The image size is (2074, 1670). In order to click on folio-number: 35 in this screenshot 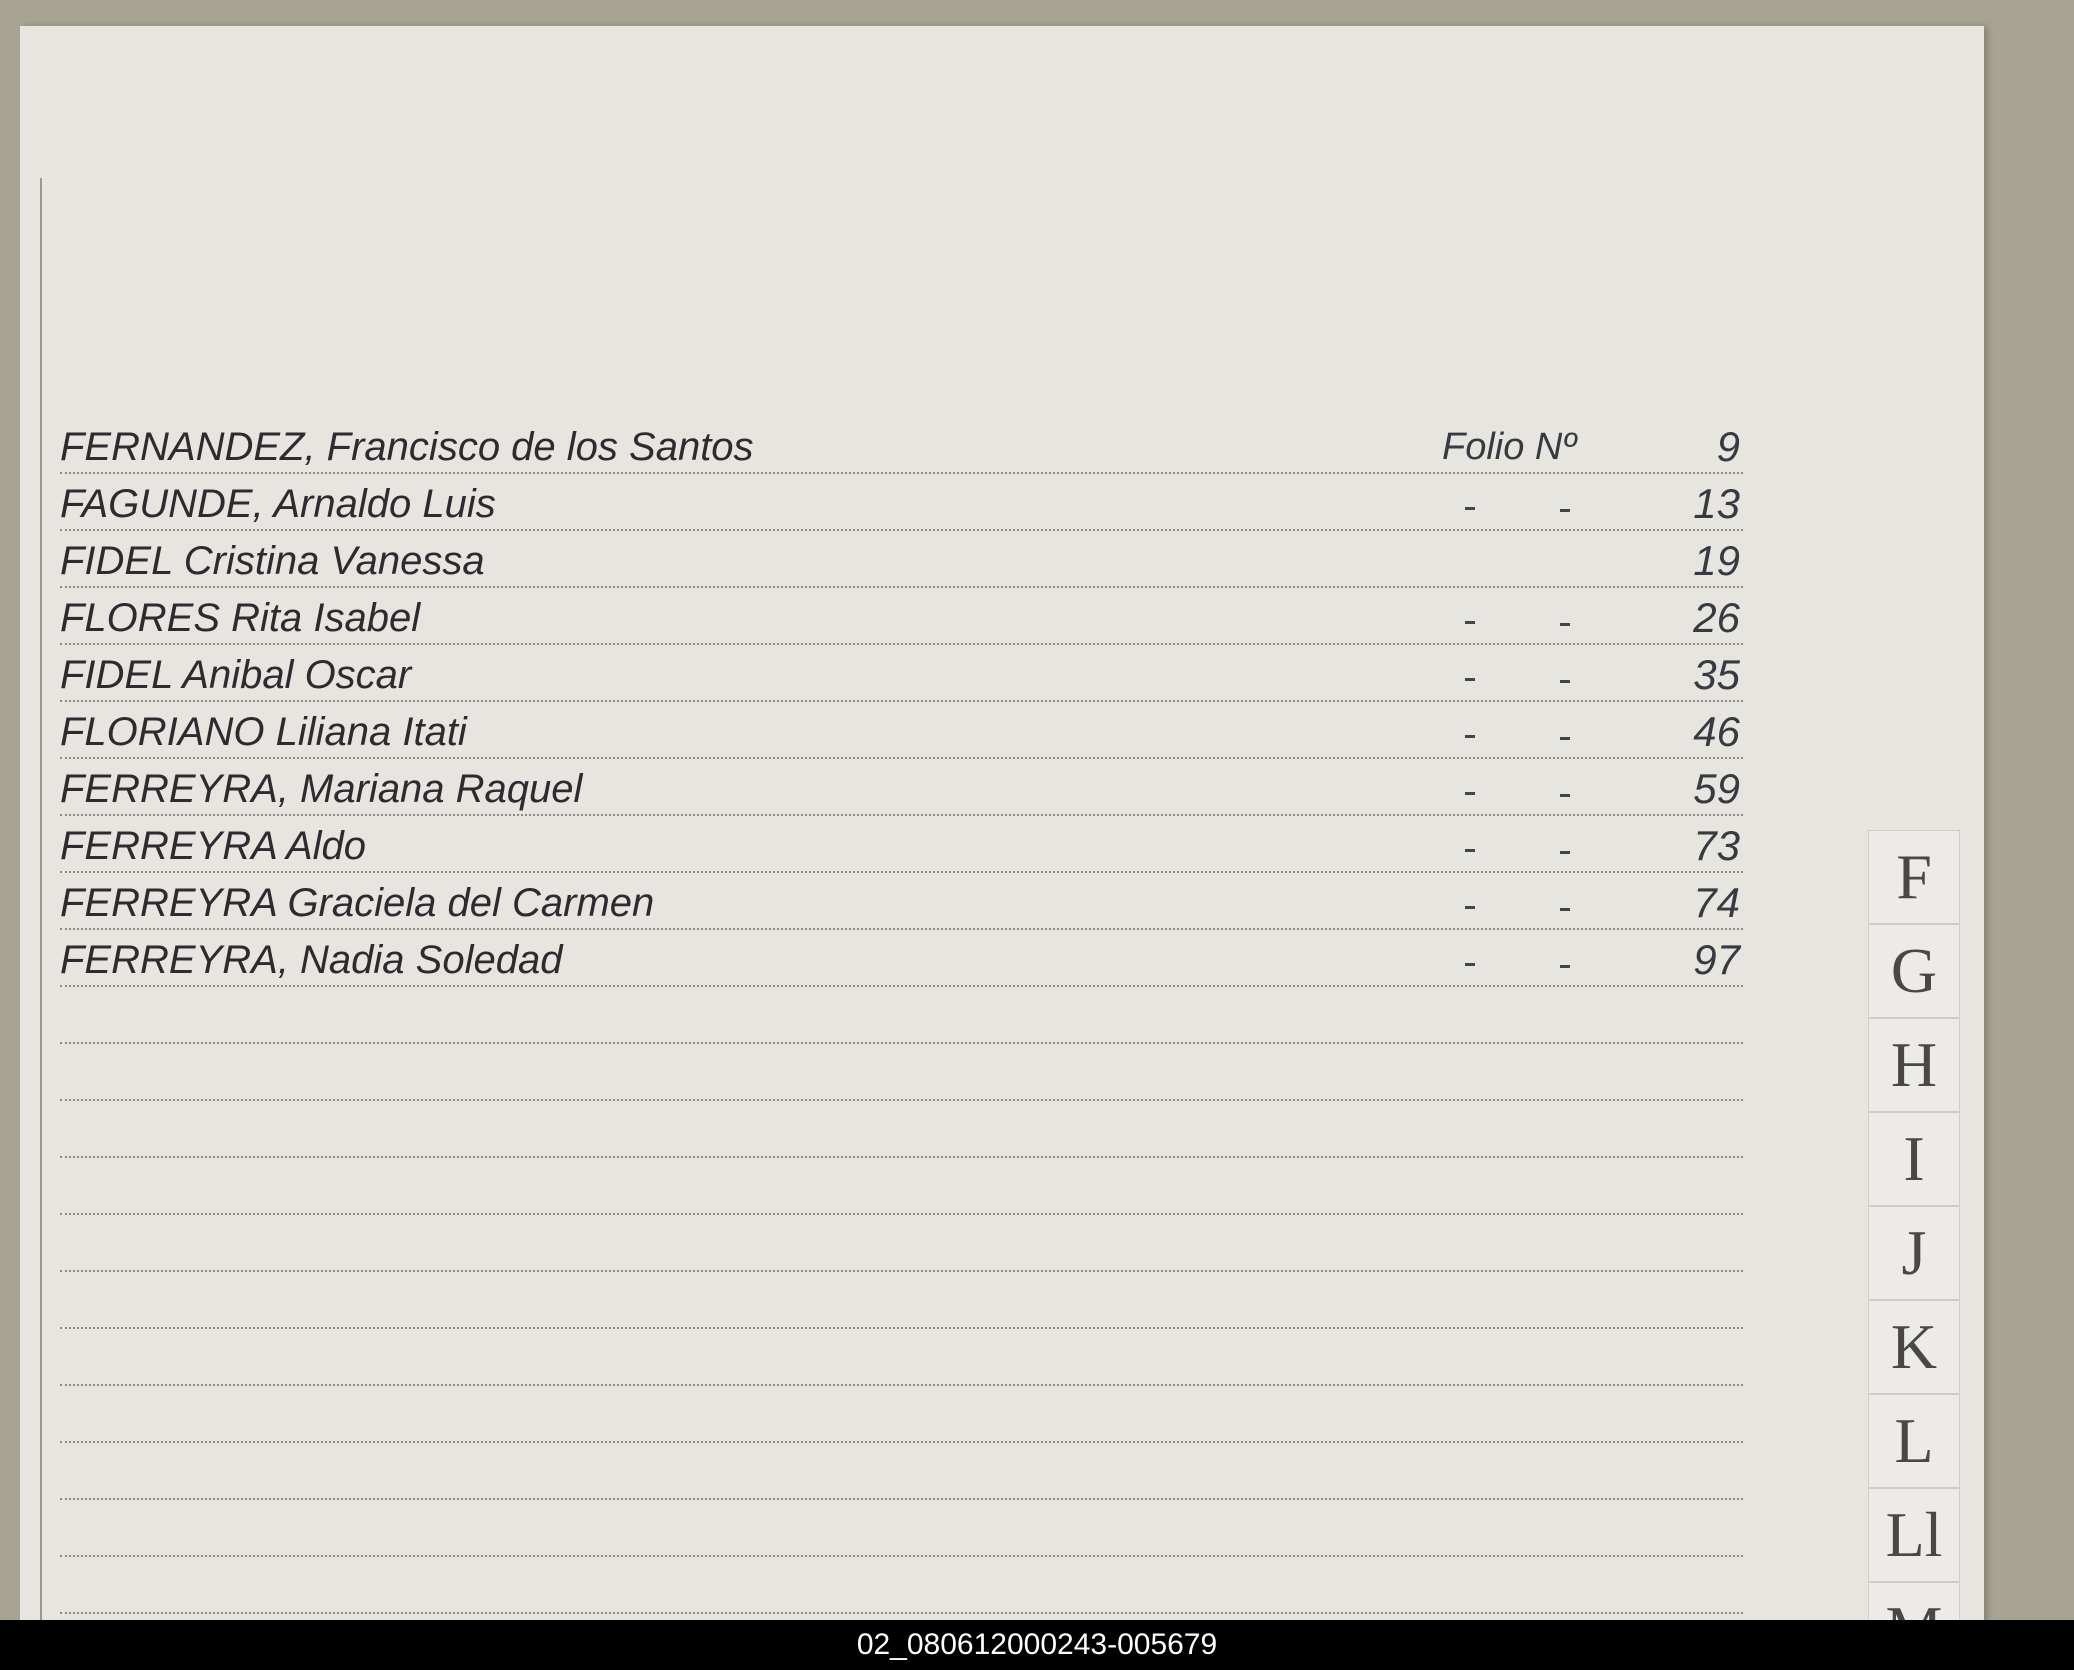, I will do `click(1716, 674)`.